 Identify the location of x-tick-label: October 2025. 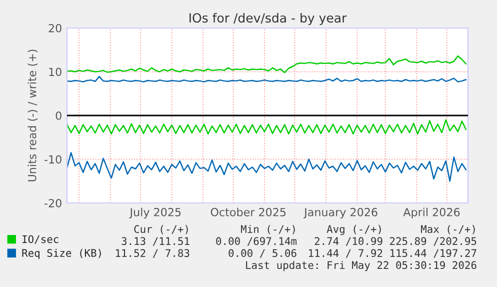
(248, 212).